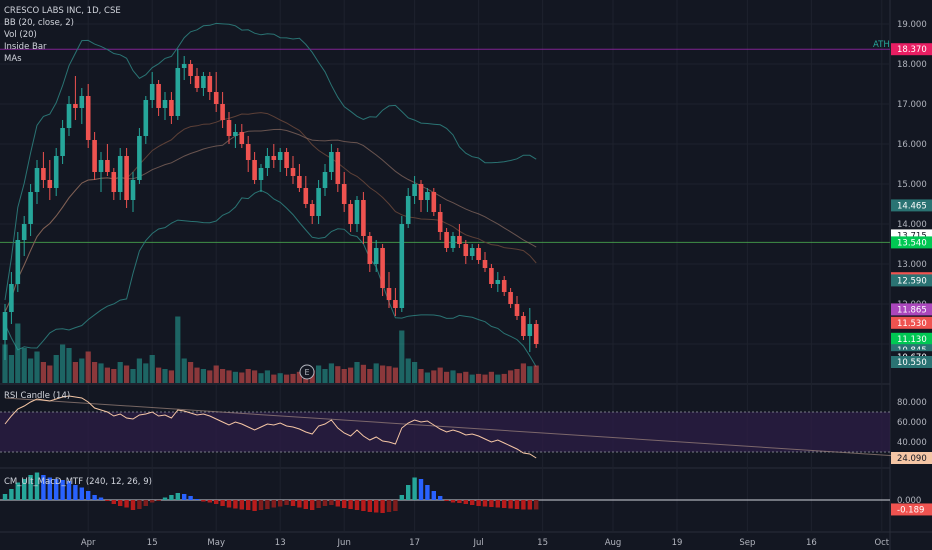 The width and height of the screenshot is (932, 550). I want to click on time-tick-label: Apr, so click(88, 543).